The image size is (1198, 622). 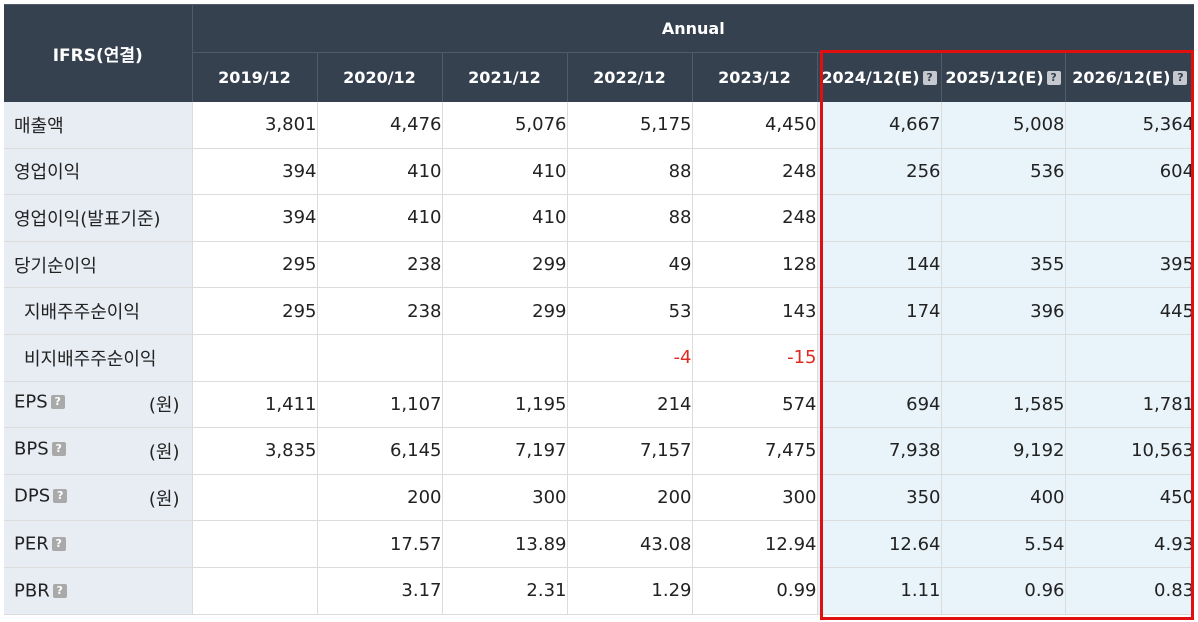 What do you see at coordinates (1002, 498) in the screenshot?
I see `value-cell: 400` at bounding box center [1002, 498].